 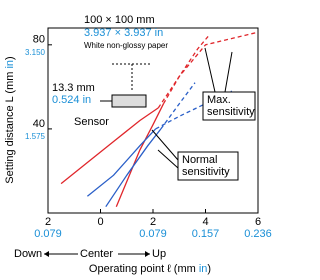 What do you see at coordinates (96, 254) in the screenshot?
I see `direction-center: Center` at bounding box center [96, 254].